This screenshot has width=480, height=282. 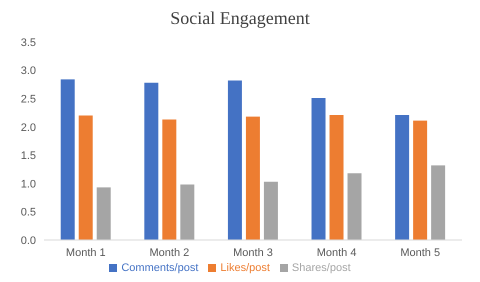 I want to click on x-tick-label: Month 5, so click(x=420, y=252).